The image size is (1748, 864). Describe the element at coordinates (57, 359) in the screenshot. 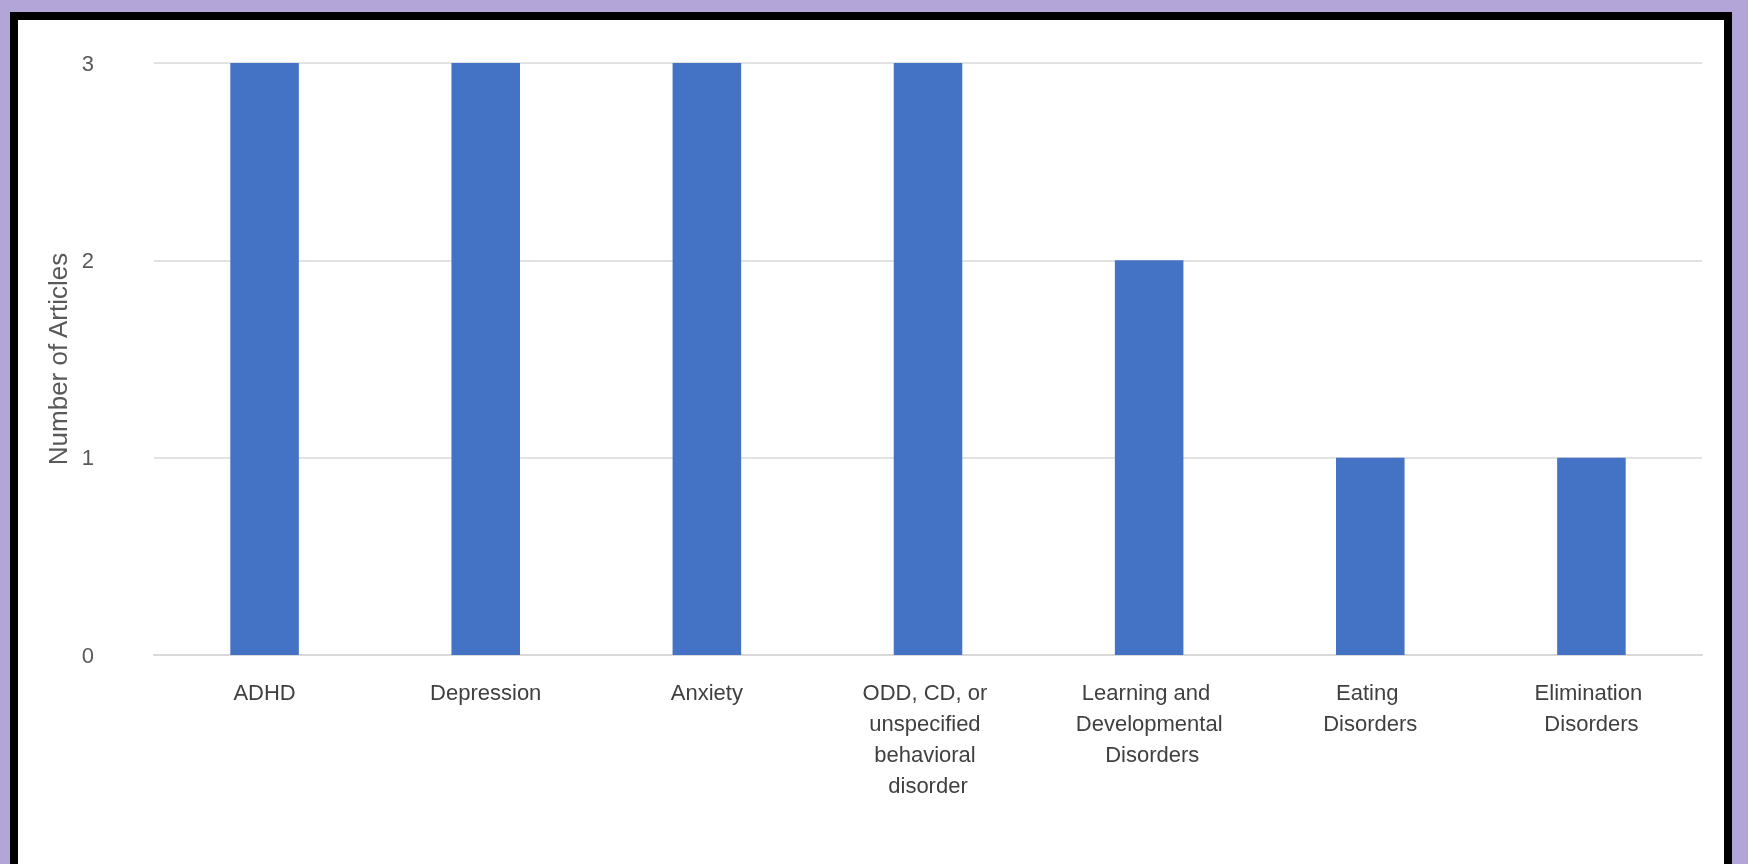

I see `y-axis-title: Number of Articles` at that location.